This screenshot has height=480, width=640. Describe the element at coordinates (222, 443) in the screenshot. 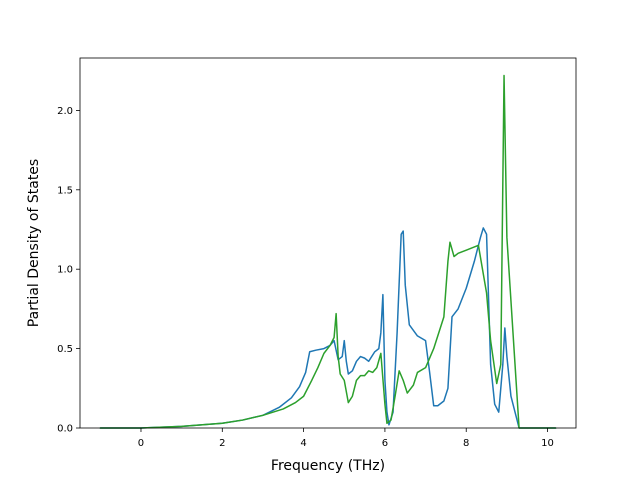

I see `x-tick-label: 2` at that location.